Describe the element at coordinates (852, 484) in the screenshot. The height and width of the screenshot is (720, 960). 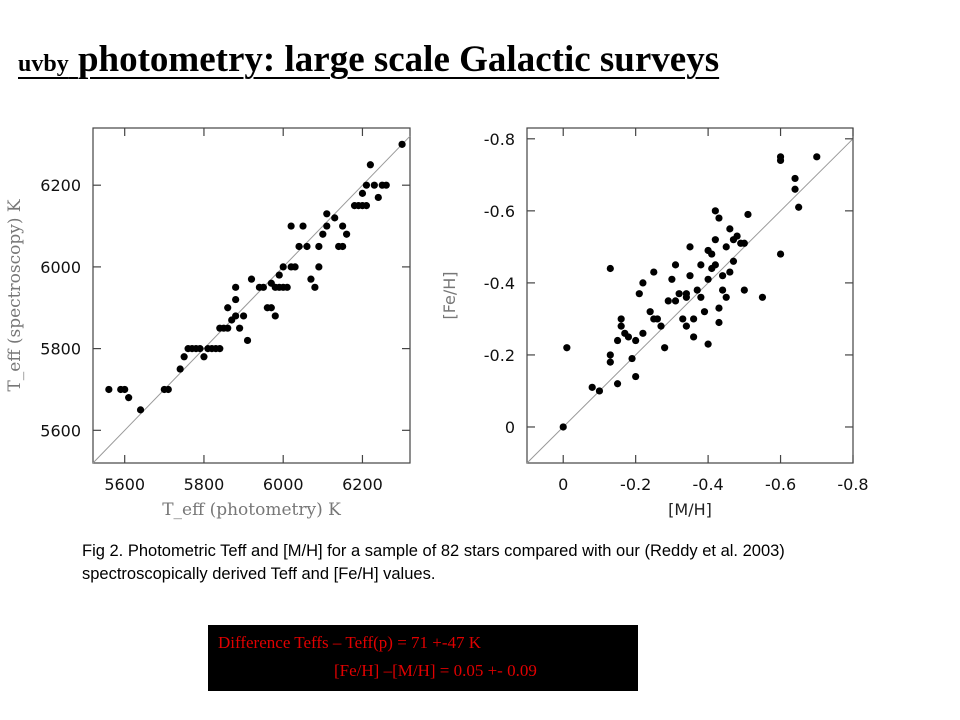
I see `x-tick-label: -0.8` at that location.